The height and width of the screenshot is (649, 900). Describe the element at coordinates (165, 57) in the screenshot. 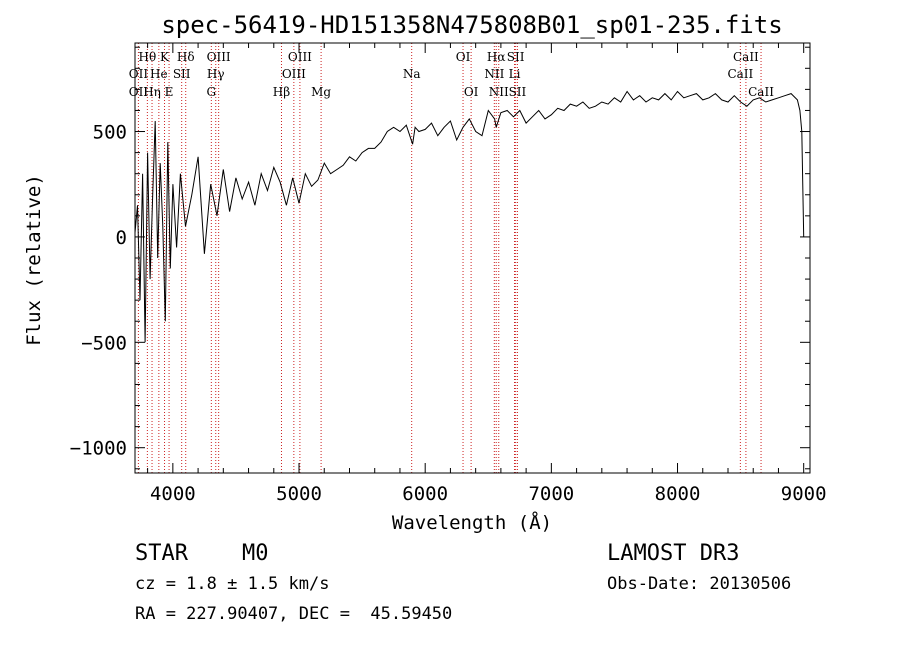

I see `spectral-line-label: K` at that location.